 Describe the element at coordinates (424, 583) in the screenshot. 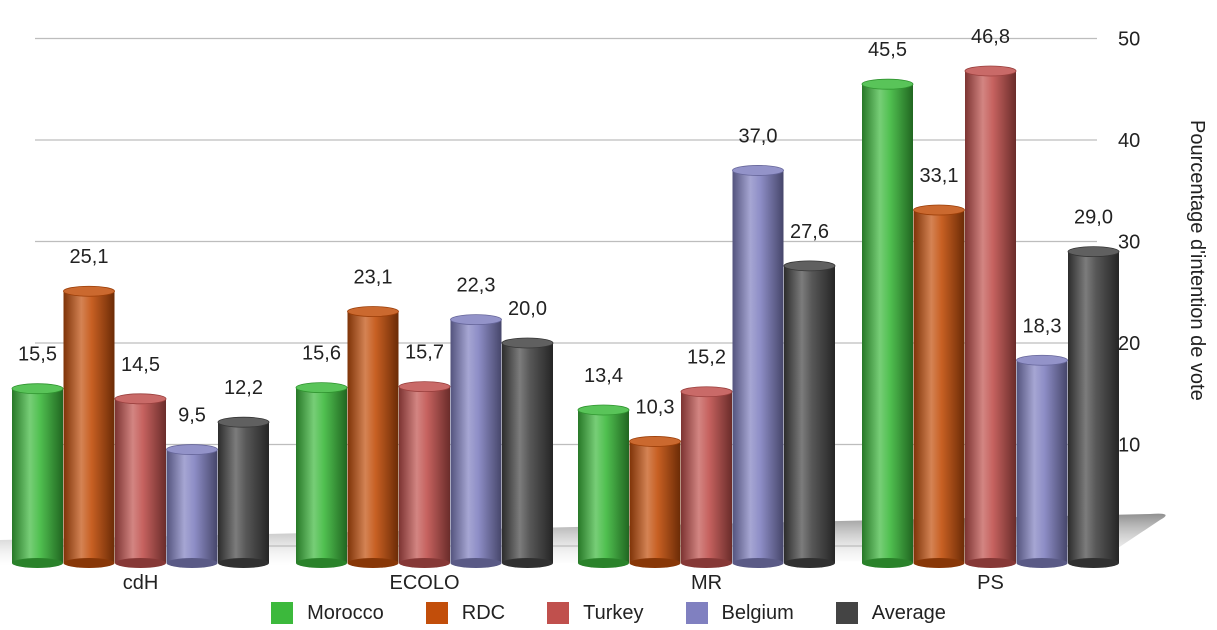

I see `x-category-label: ECOLO` at that location.